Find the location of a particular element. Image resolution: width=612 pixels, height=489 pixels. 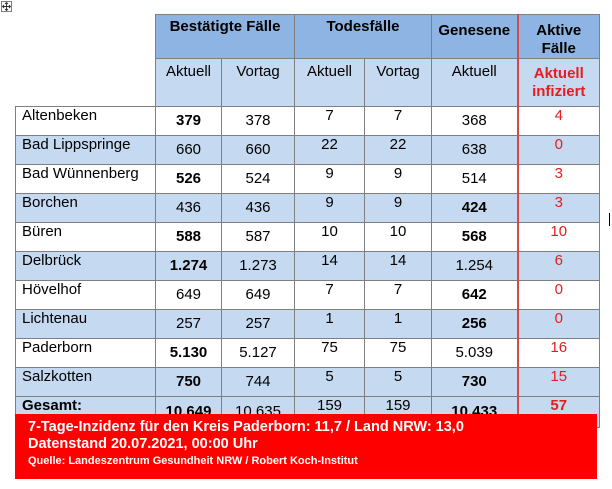

row-name: Lichtenau is located at coordinates (85, 324).